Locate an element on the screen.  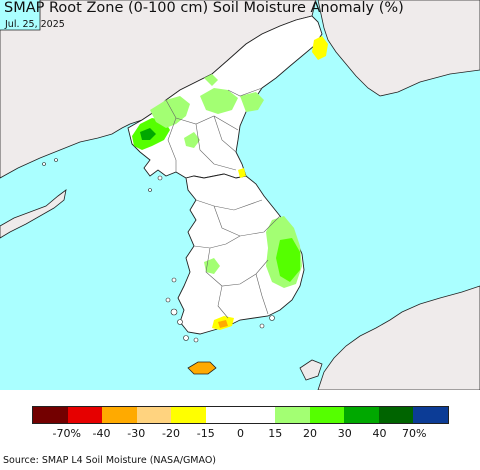
province-boundaries is located at coordinates (223, 203).